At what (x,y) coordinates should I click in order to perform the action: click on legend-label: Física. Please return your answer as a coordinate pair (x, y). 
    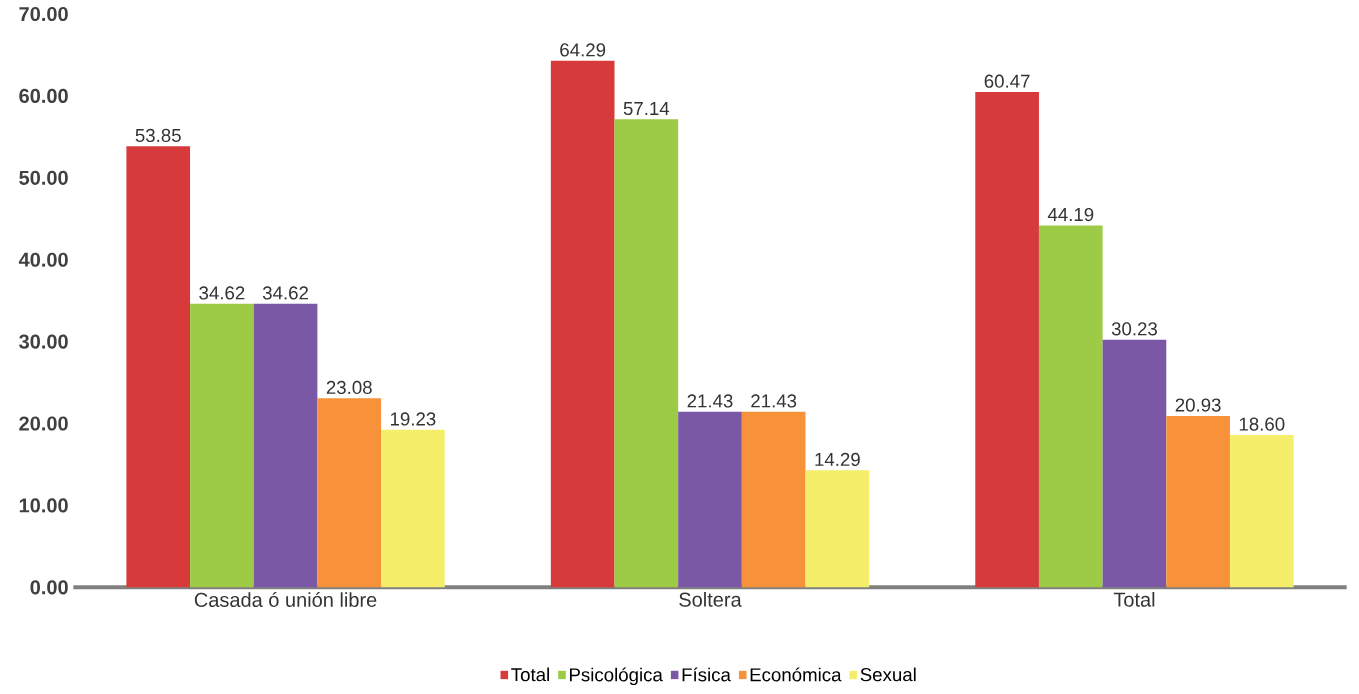
    Looking at the image, I should click on (706, 674).